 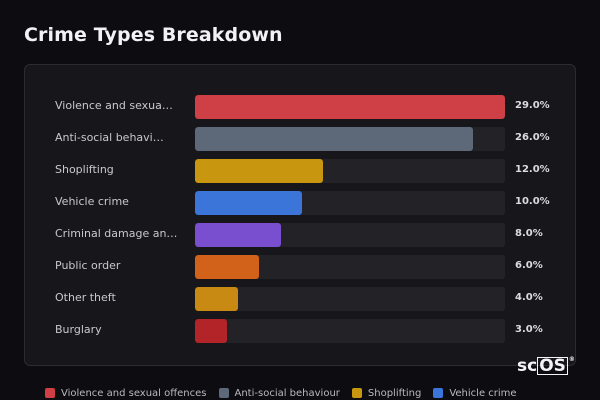 I want to click on bar-label: Other theft, so click(x=85, y=297).